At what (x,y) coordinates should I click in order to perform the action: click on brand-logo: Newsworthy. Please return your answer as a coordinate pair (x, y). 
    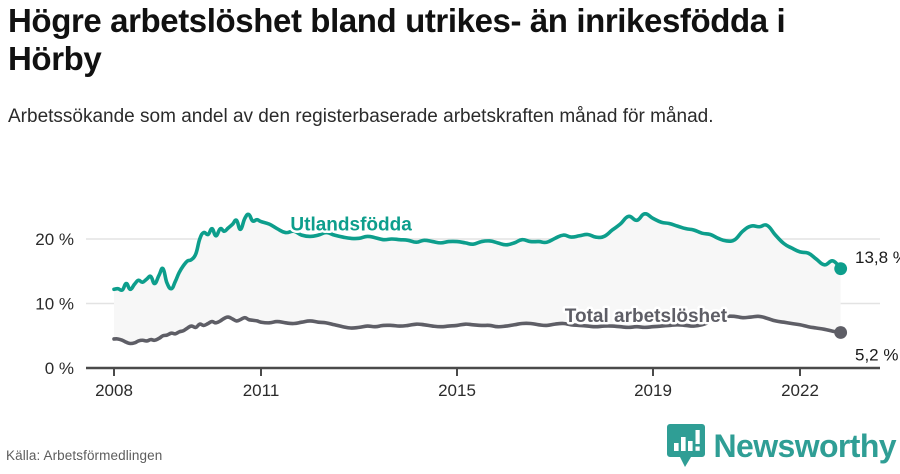
    Looking at the image, I should click on (781, 446).